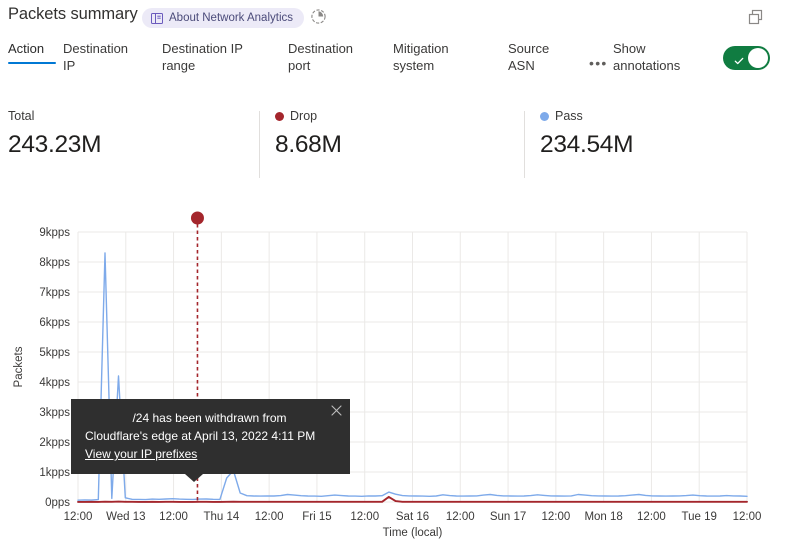  Describe the element at coordinates (412, 517) in the screenshot. I see `x-axis-tick-label: Sat 16` at that location.